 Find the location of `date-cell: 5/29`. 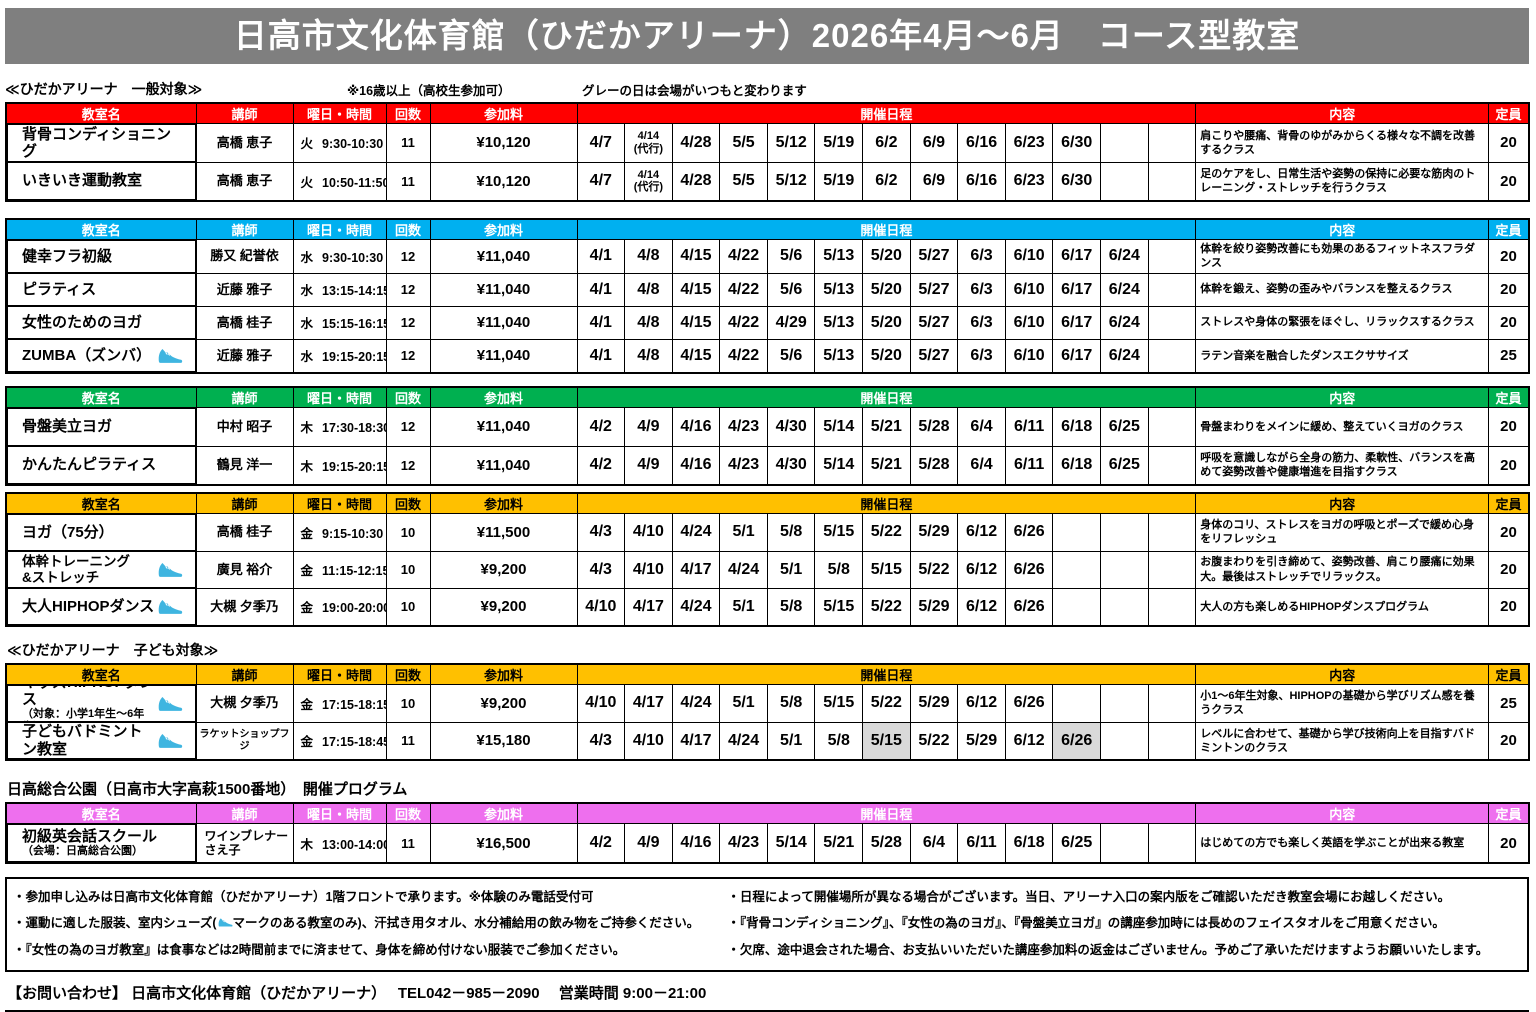

date-cell: 5/29 is located at coordinates (934, 703).